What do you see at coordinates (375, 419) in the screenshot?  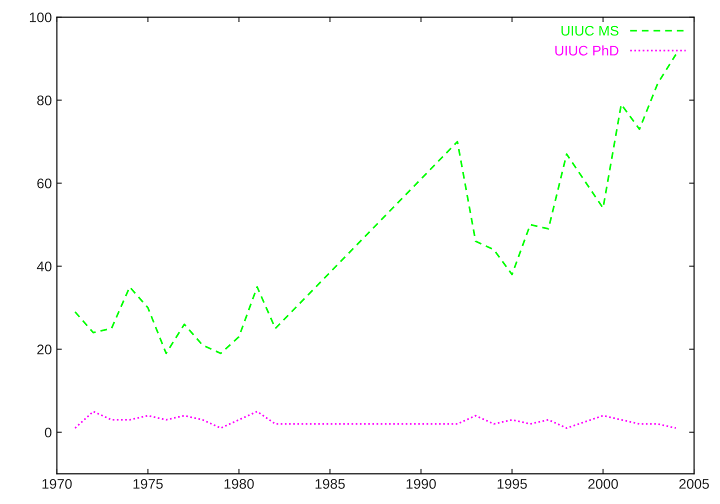 I see `line-series` at bounding box center [375, 419].